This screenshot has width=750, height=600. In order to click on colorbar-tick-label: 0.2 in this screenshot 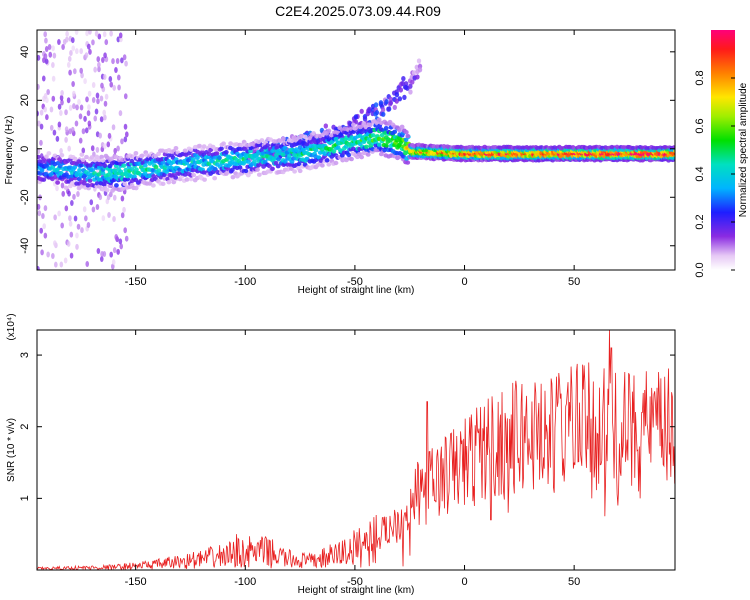, I will do `click(700, 221)`.